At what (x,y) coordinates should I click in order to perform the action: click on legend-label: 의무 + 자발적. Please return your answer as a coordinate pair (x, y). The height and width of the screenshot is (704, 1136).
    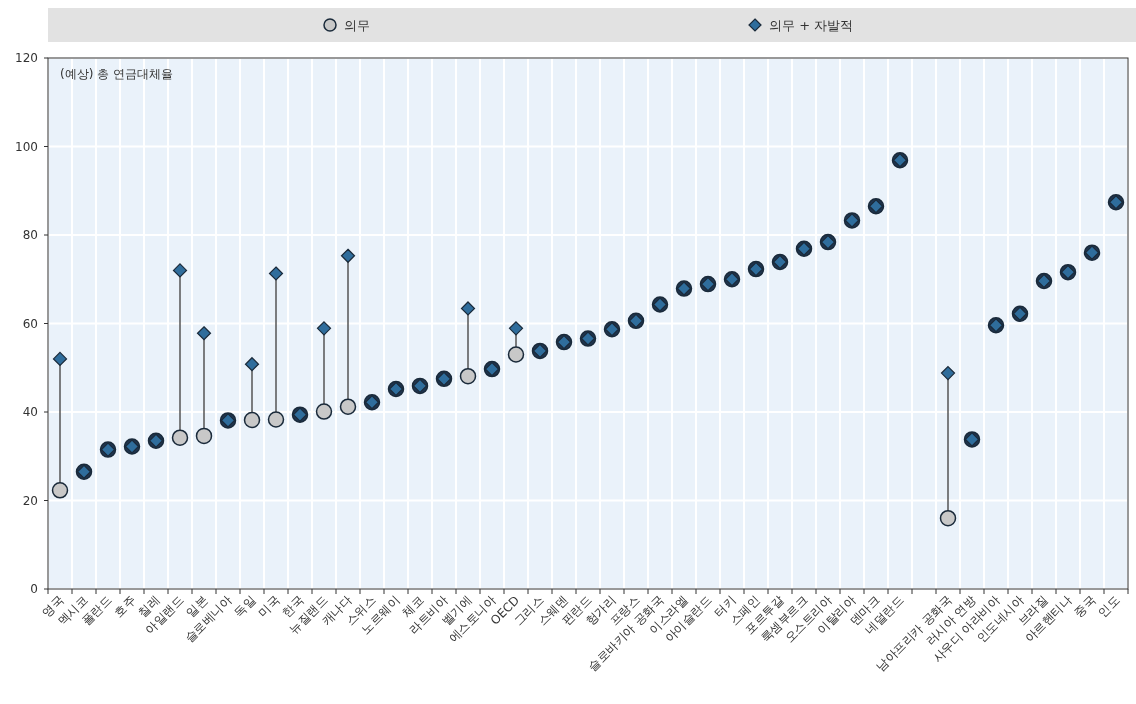
    Looking at the image, I should click on (811, 25).